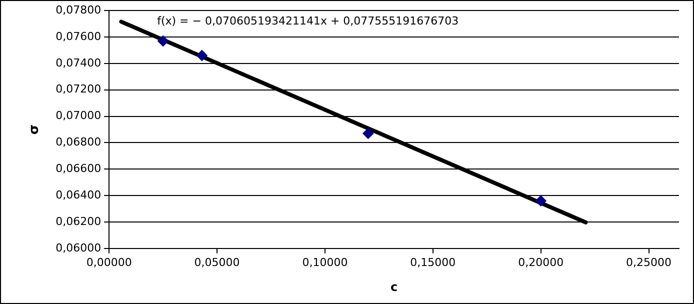 The height and width of the screenshot is (304, 694). What do you see at coordinates (79, 195) in the screenshot?
I see `y-tick-label: 0,06400` at bounding box center [79, 195].